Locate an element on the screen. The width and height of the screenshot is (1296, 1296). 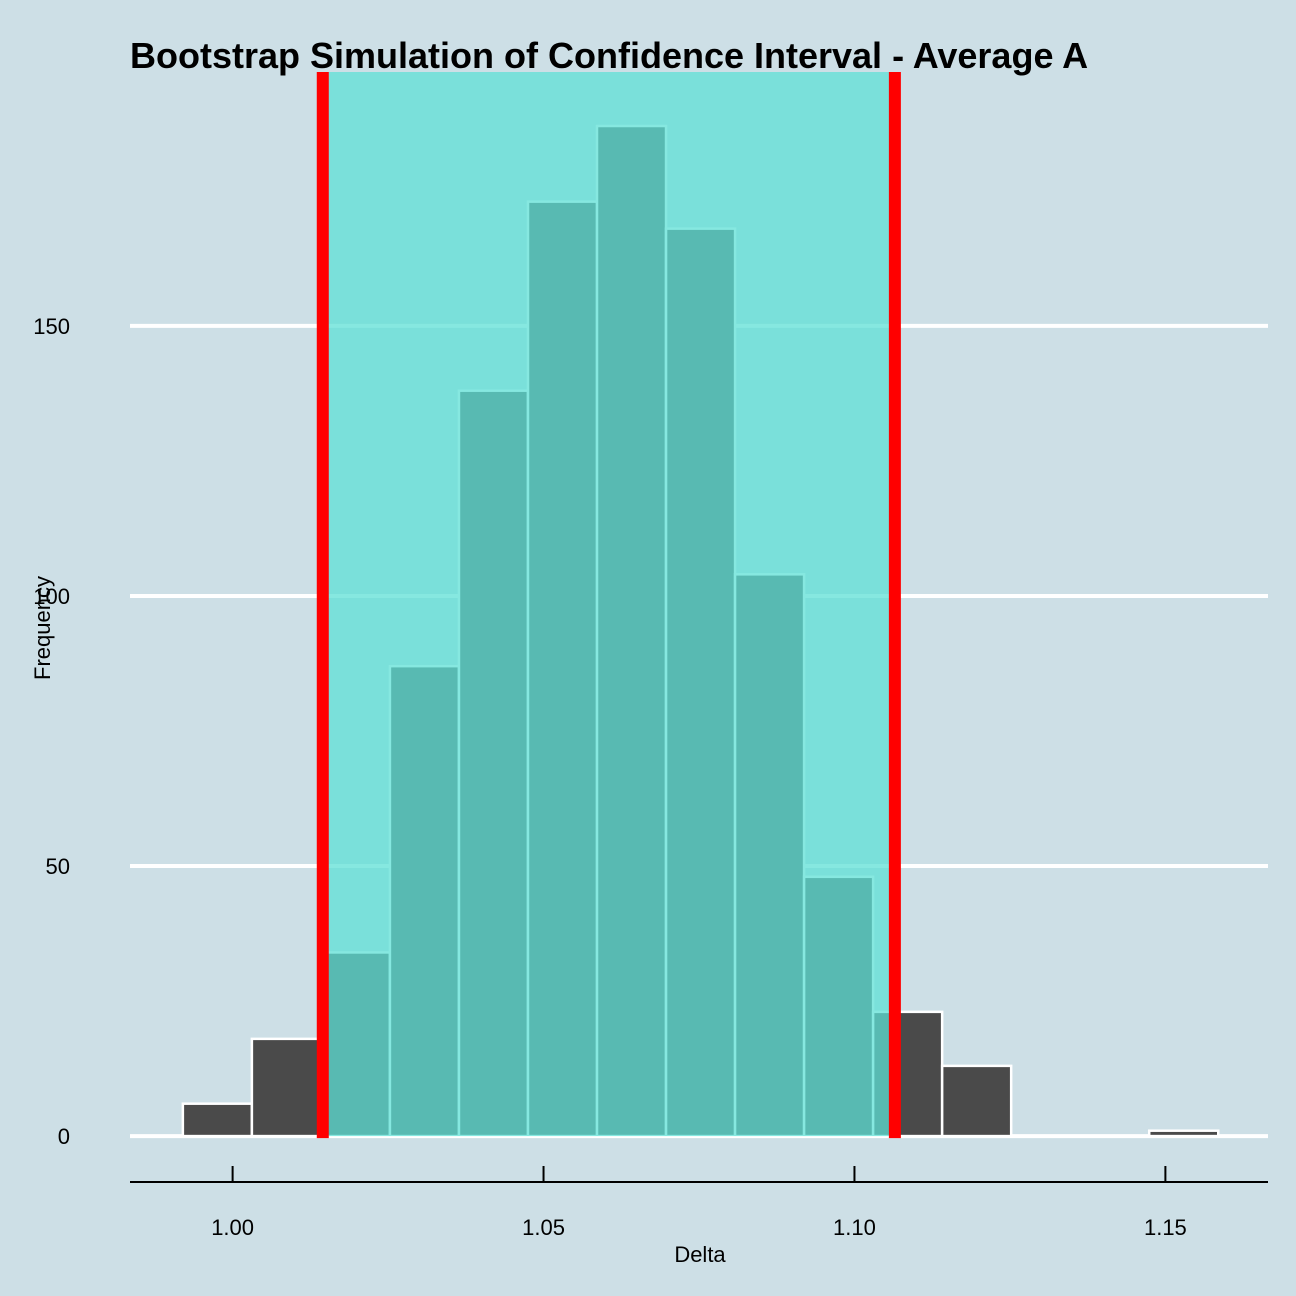
y-axis-ticks: 0 50 100 150 is located at coordinates (51, 731).